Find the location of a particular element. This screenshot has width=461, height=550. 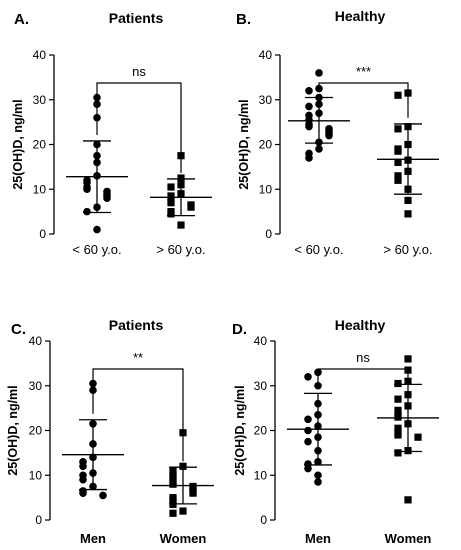

significance-label: *** is located at coordinates (363, 71).